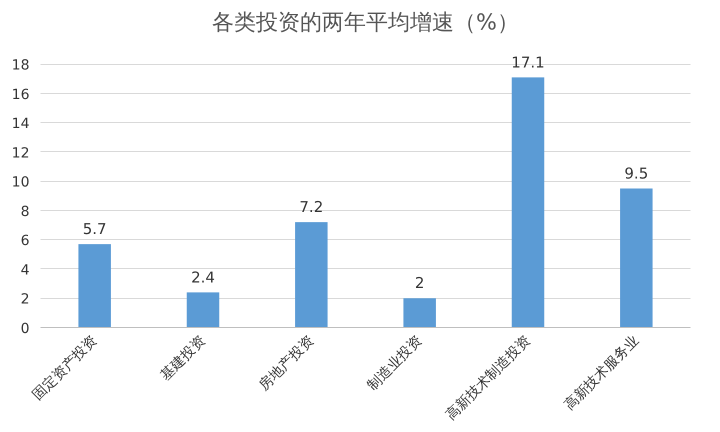  Describe the element at coordinates (311, 207) in the screenshot. I see `data-label: 7.2` at that location.